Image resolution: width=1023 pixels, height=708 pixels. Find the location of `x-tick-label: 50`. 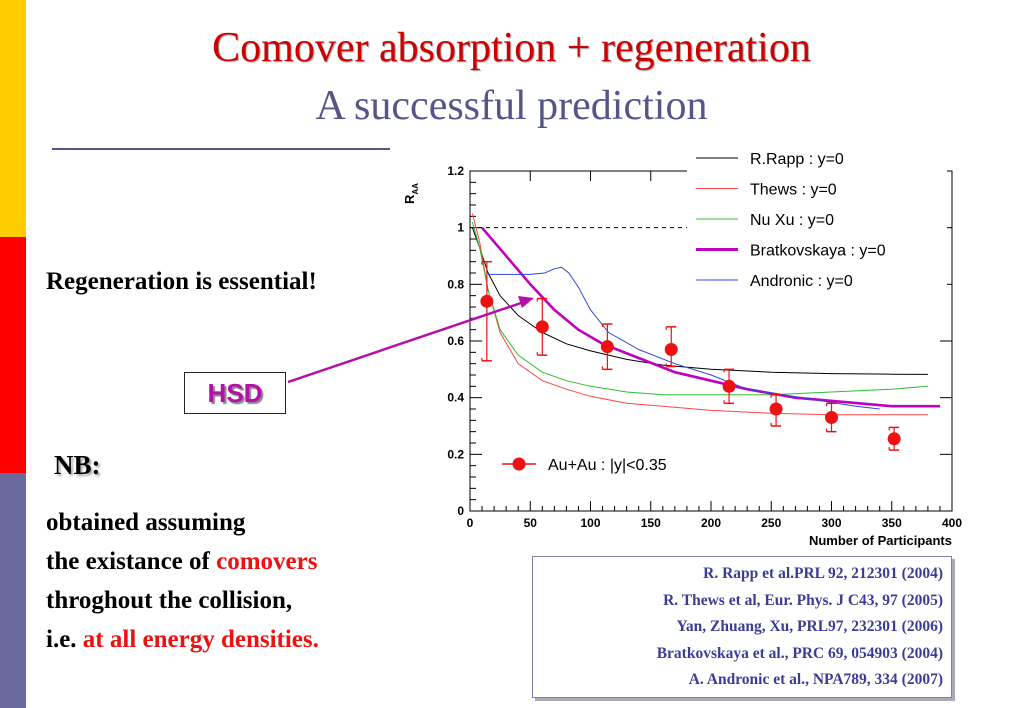

x-tick-label: 50 is located at coordinates (531, 523).